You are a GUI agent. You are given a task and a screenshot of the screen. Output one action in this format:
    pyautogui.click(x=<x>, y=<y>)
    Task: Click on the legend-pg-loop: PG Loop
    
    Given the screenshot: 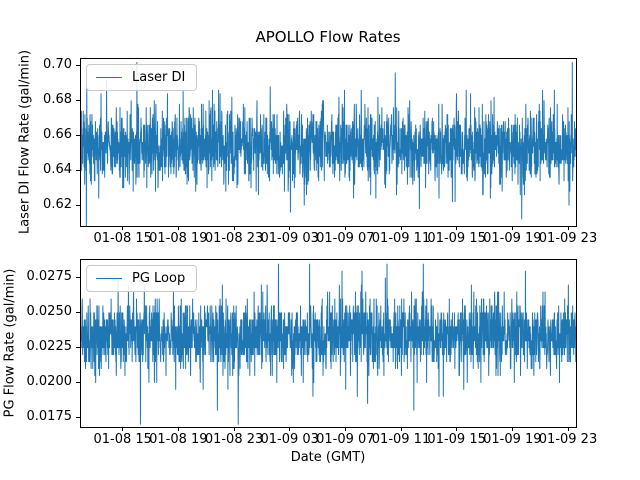 What is the action you would take?
    pyautogui.click(x=142, y=278)
    